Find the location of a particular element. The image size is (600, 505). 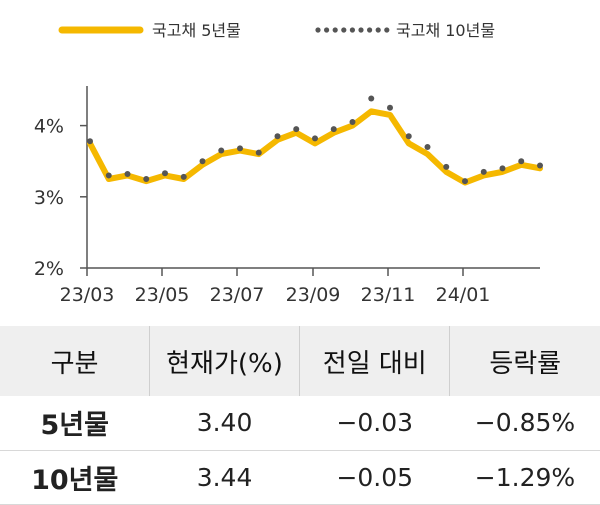

header-category: 구분 is located at coordinates (74, 363).